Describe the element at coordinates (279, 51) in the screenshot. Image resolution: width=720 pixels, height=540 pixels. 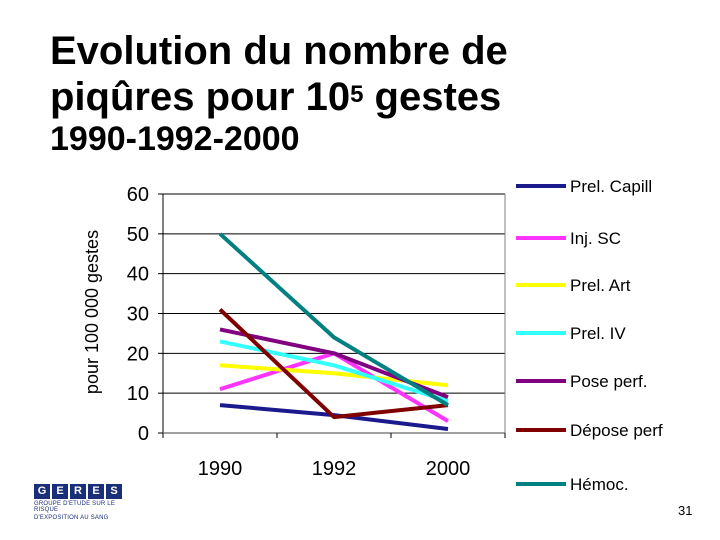
I see `title-line-1: Evolution du nombre de` at that location.